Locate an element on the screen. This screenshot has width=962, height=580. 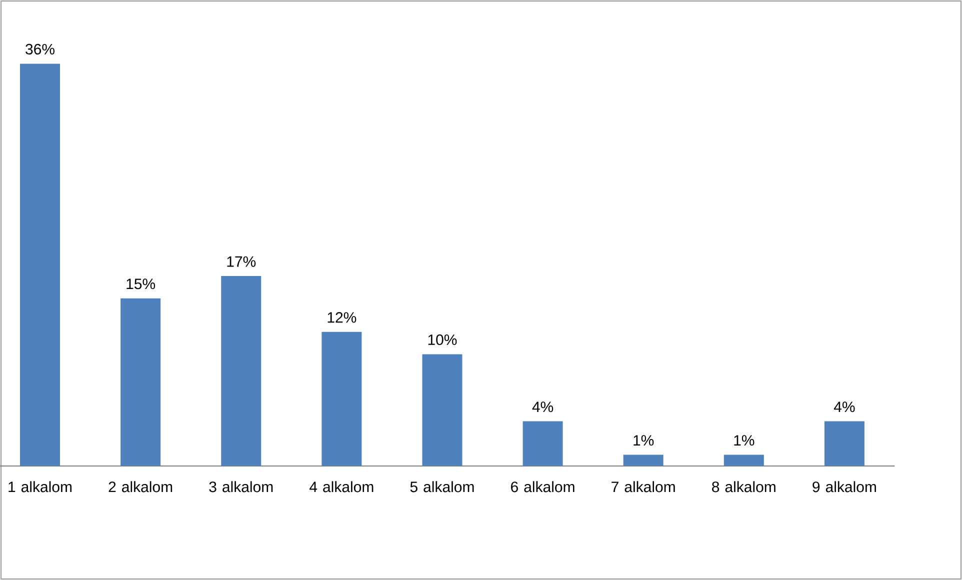
x-tick-label: 2 alkalom is located at coordinates (140, 486).